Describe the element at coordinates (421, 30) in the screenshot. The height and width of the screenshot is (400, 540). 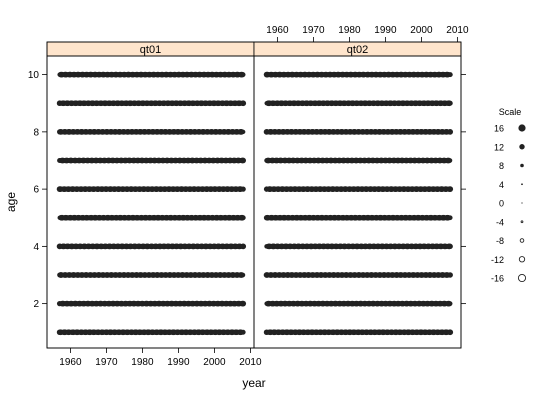
I see `x-tick-label-top: 2000` at that location.